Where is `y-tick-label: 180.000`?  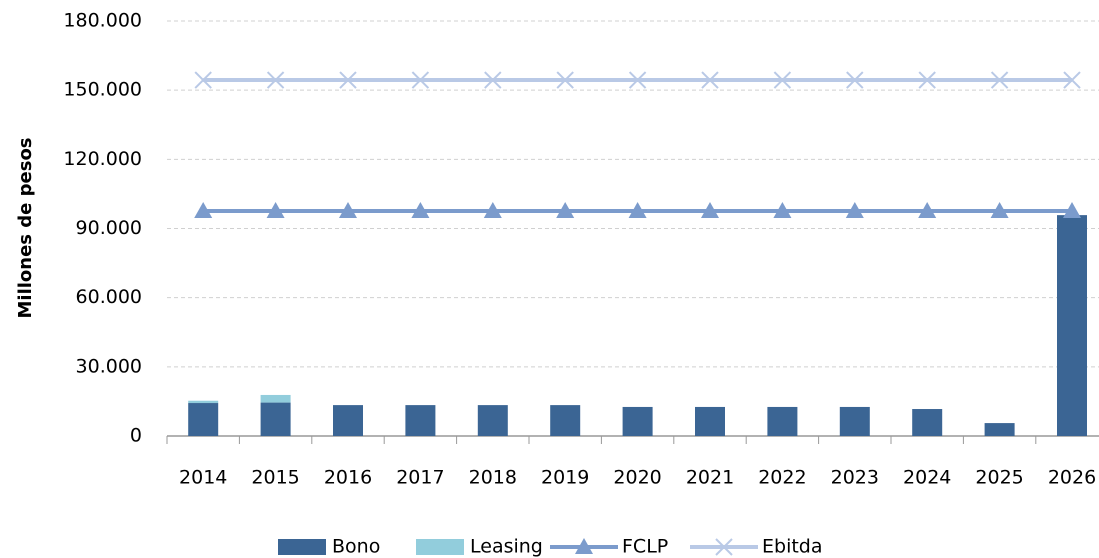
y-tick-label: 180.000 is located at coordinates (102, 21).